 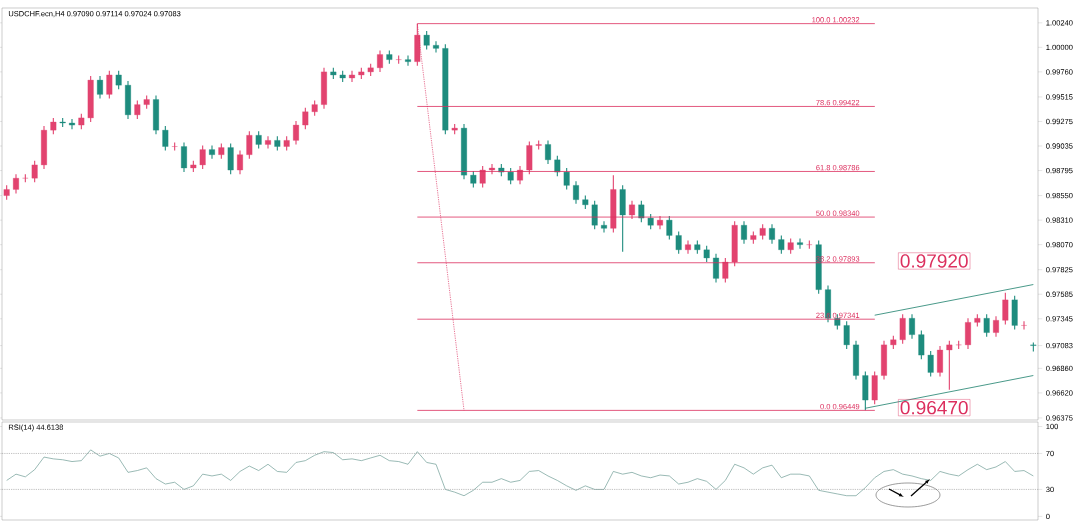 I want to click on line-series, so click(x=520, y=473).